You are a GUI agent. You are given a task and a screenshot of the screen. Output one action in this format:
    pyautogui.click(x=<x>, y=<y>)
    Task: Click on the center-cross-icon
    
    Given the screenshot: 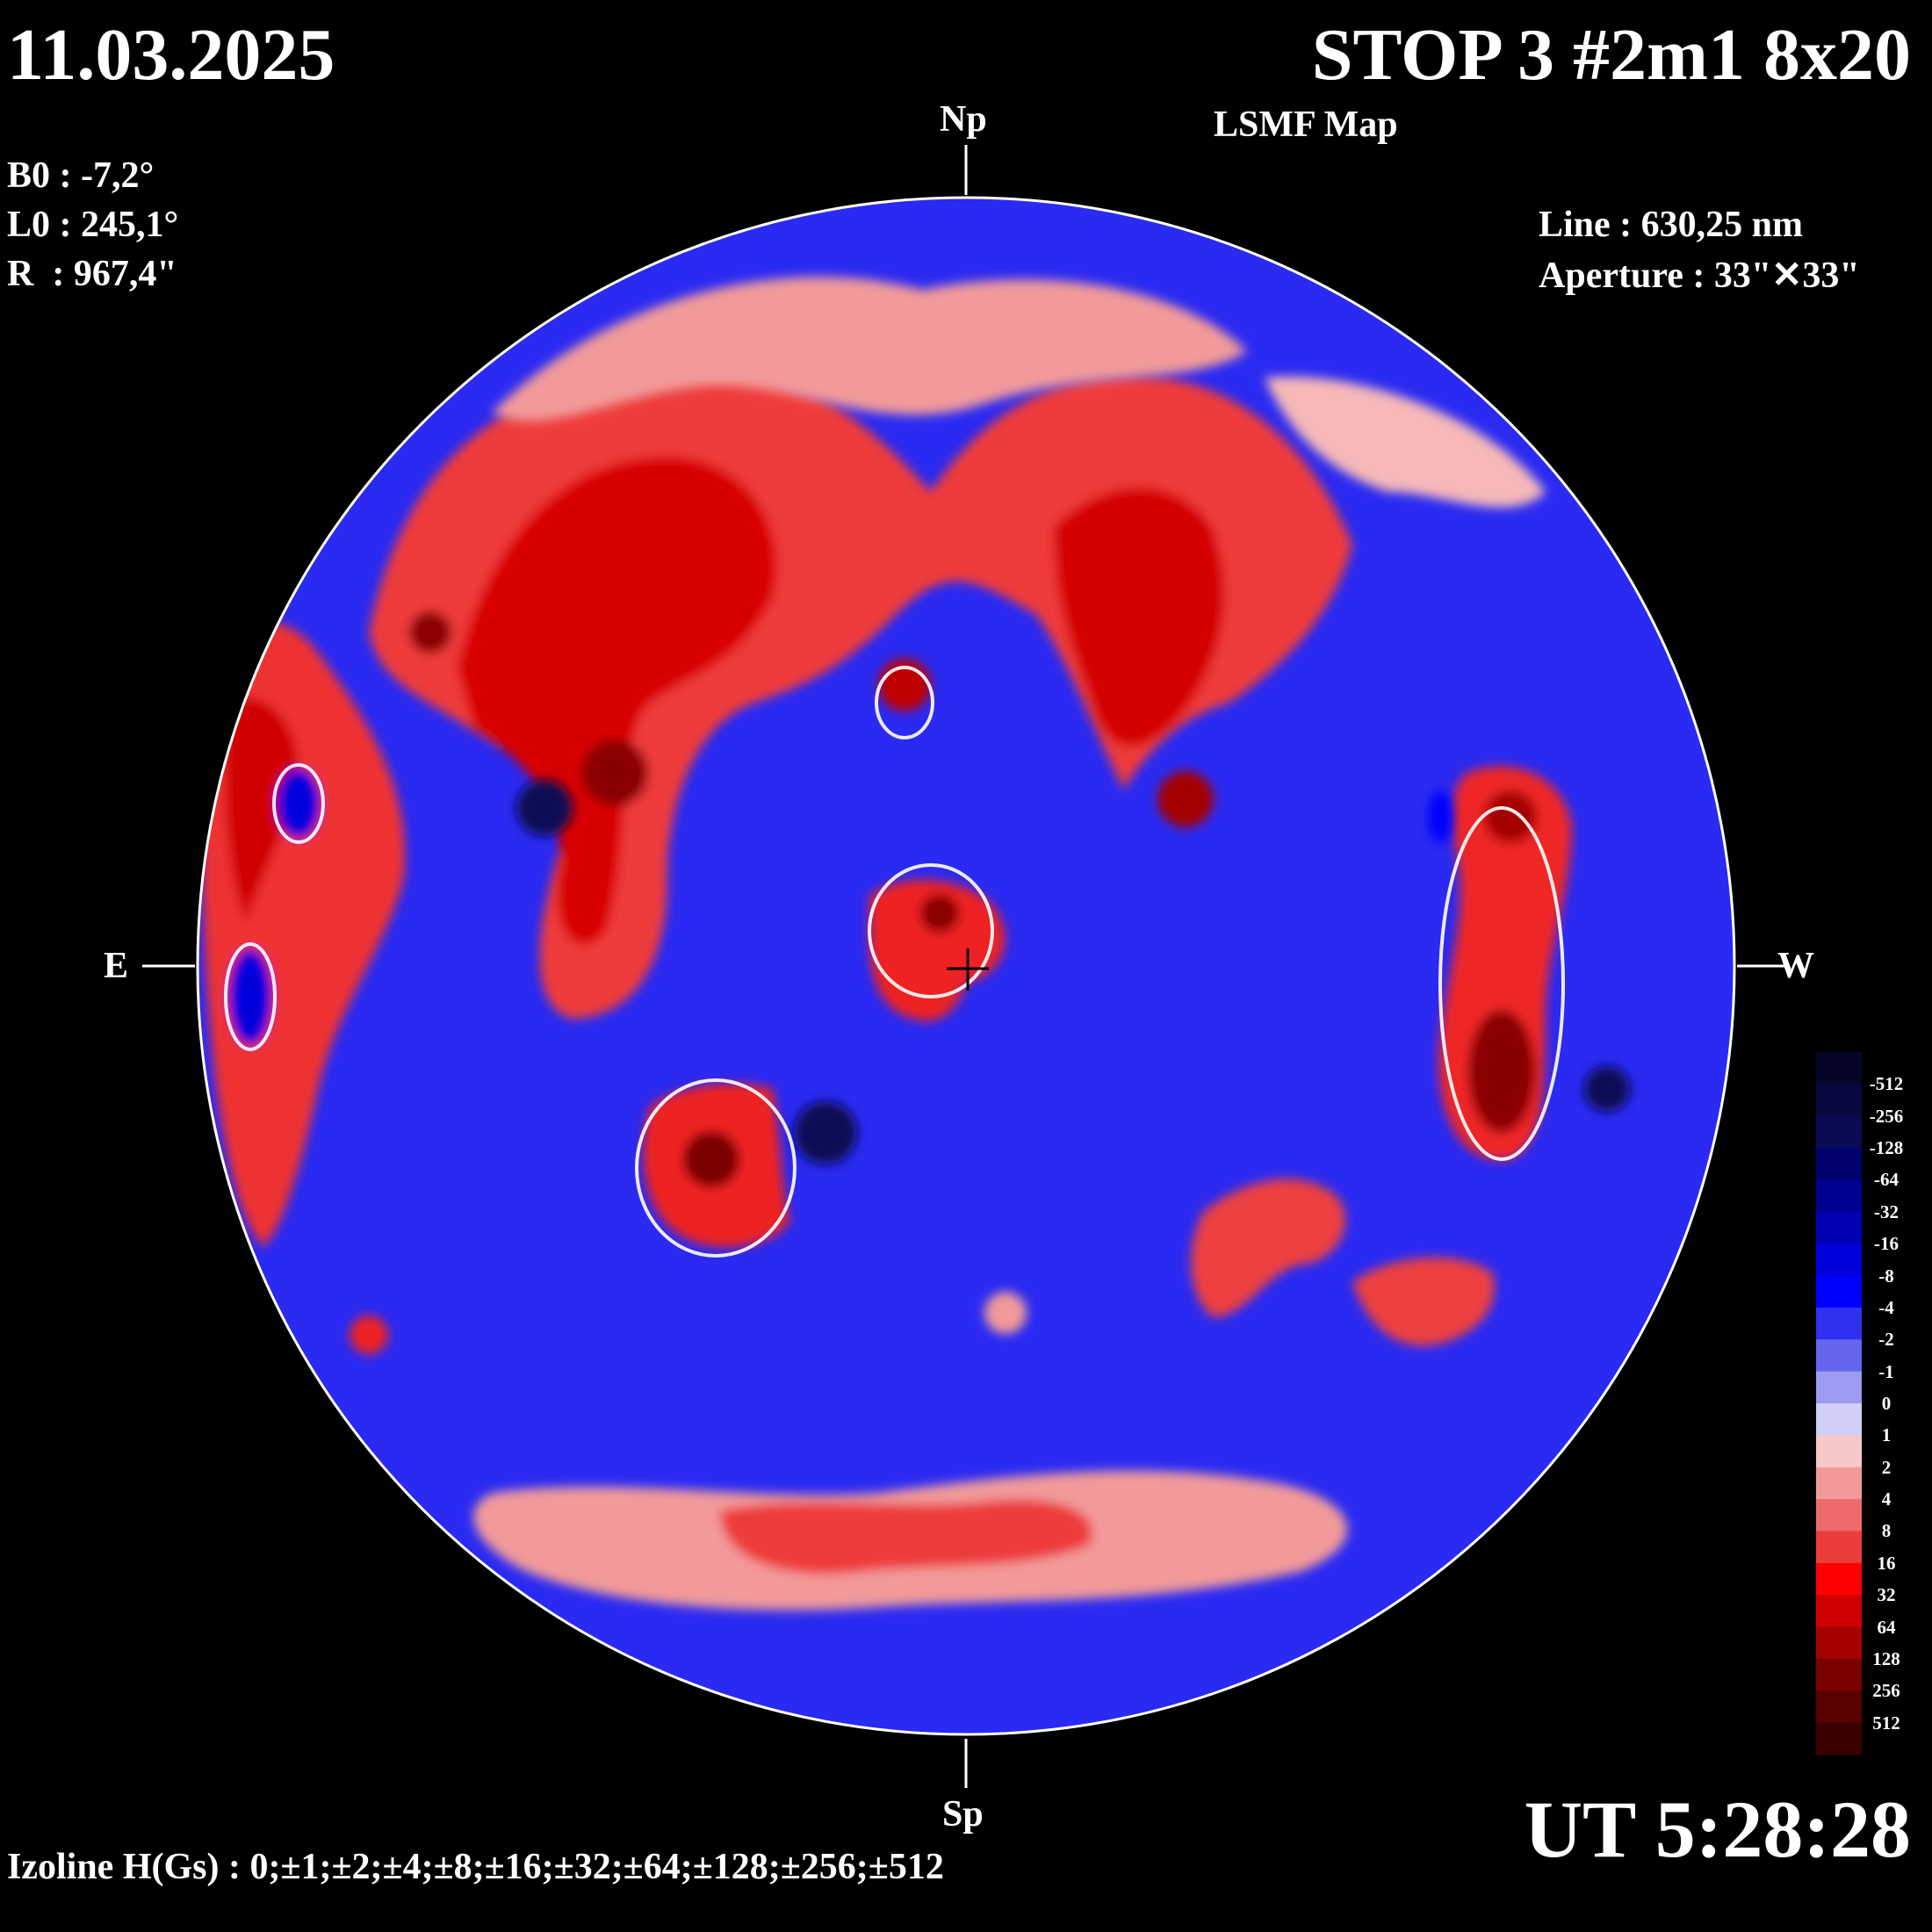 What is the action you would take?
    pyautogui.click(x=968, y=970)
    